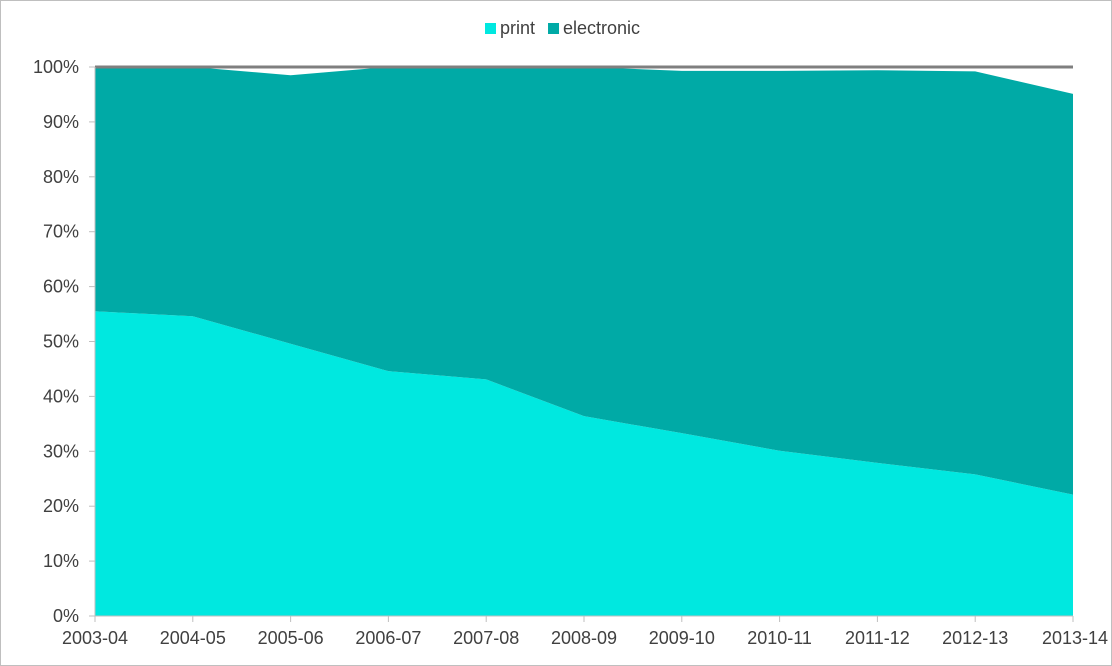  Describe the element at coordinates (490, 28) in the screenshot. I see `legend-swatch-print` at that location.